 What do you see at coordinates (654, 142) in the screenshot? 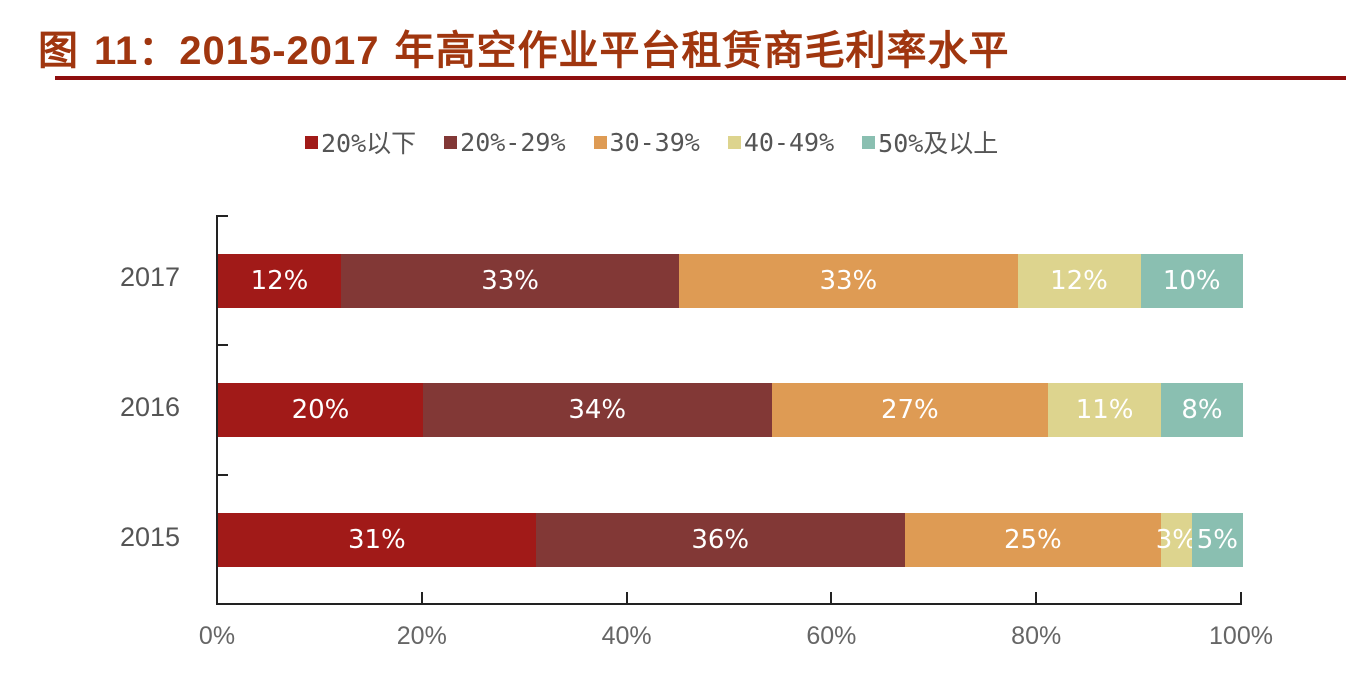
I see `legend-label: 30-39%` at bounding box center [654, 142].